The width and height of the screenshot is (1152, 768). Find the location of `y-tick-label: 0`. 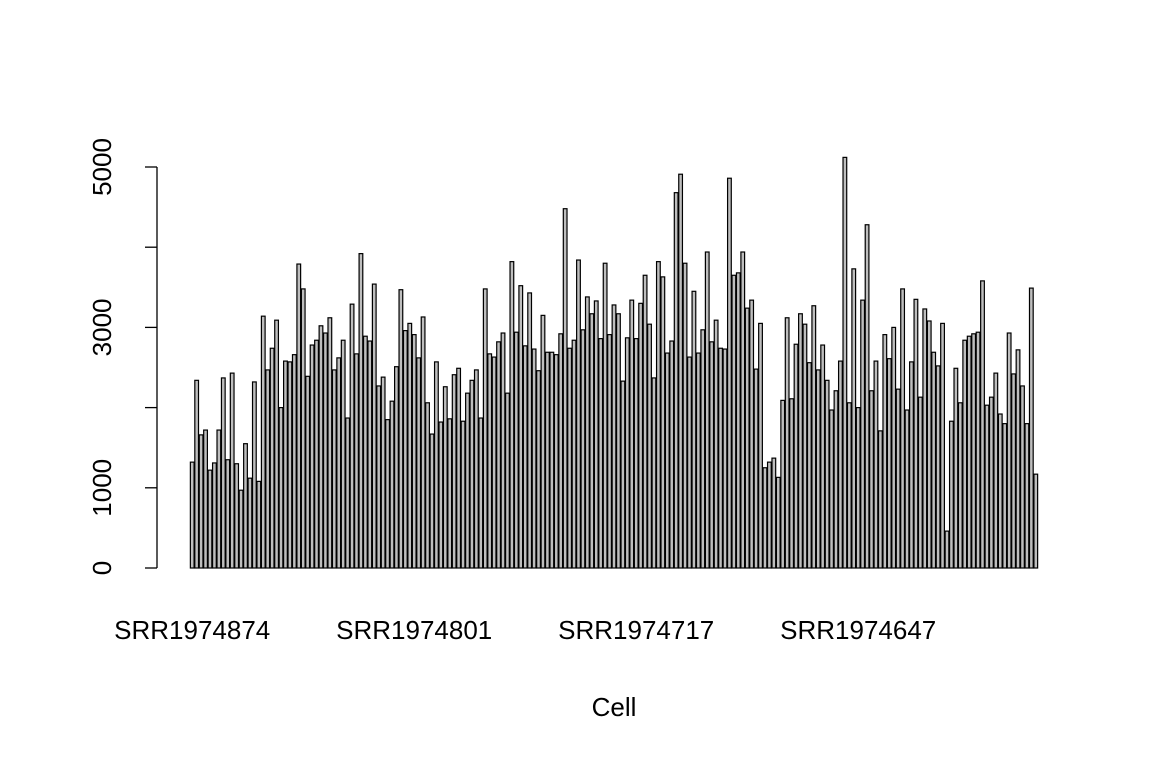

y-tick-label: 0 is located at coordinates (102, 568).